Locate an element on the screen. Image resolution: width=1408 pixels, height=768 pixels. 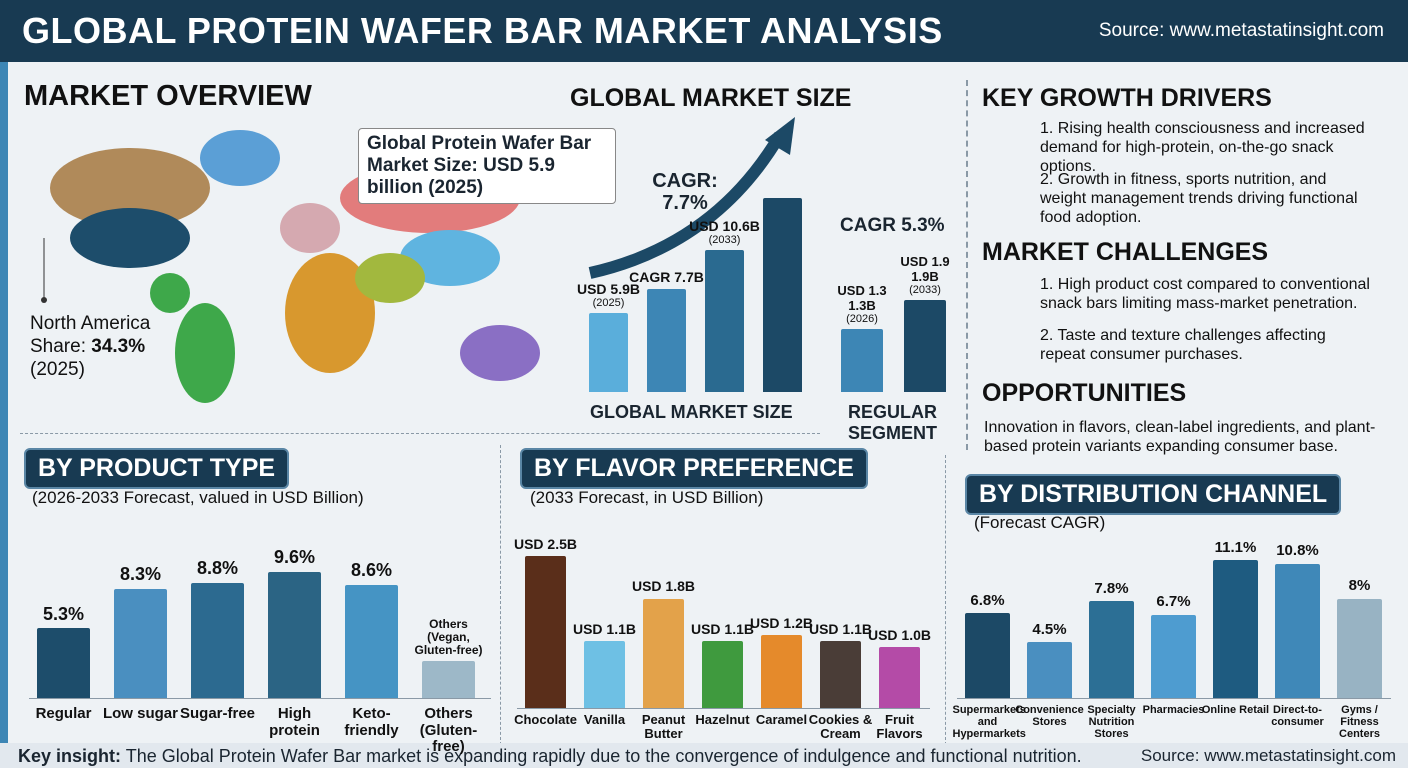
share-label: Share: is located at coordinates (58, 346).